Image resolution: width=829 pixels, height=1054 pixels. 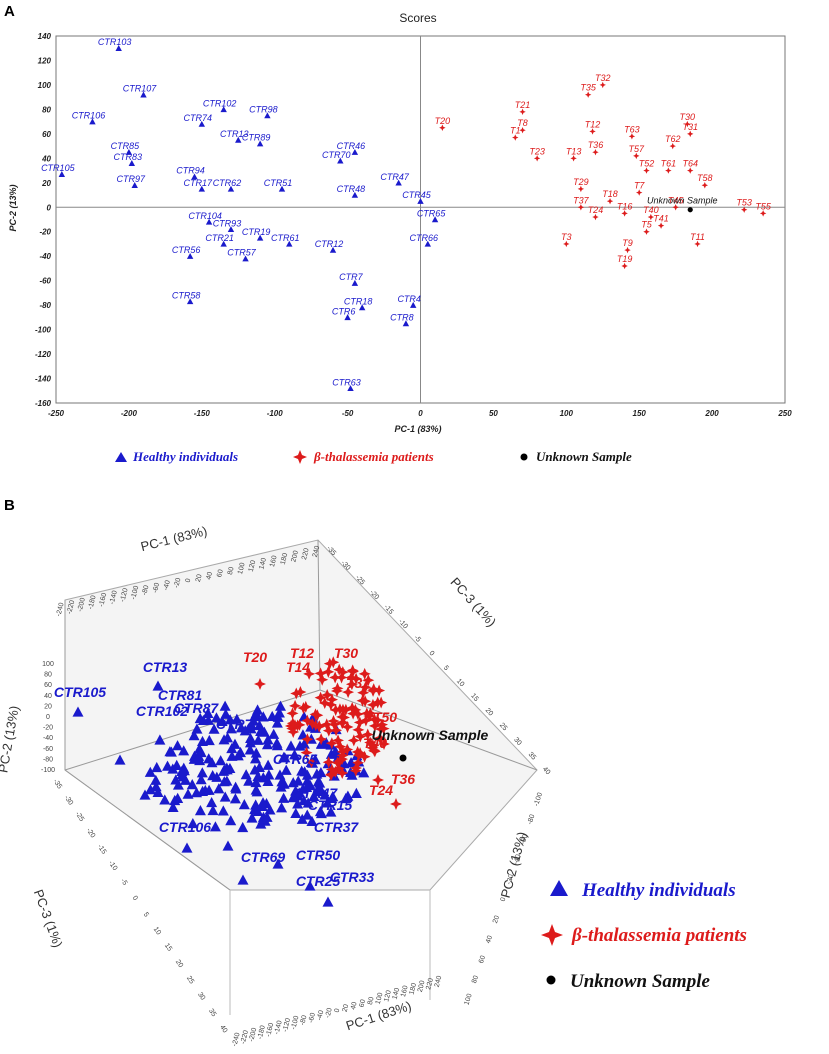 What do you see at coordinates (278, 183) in the screenshot?
I see `healthy-point-label: CTR51` at bounding box center [278, 183].